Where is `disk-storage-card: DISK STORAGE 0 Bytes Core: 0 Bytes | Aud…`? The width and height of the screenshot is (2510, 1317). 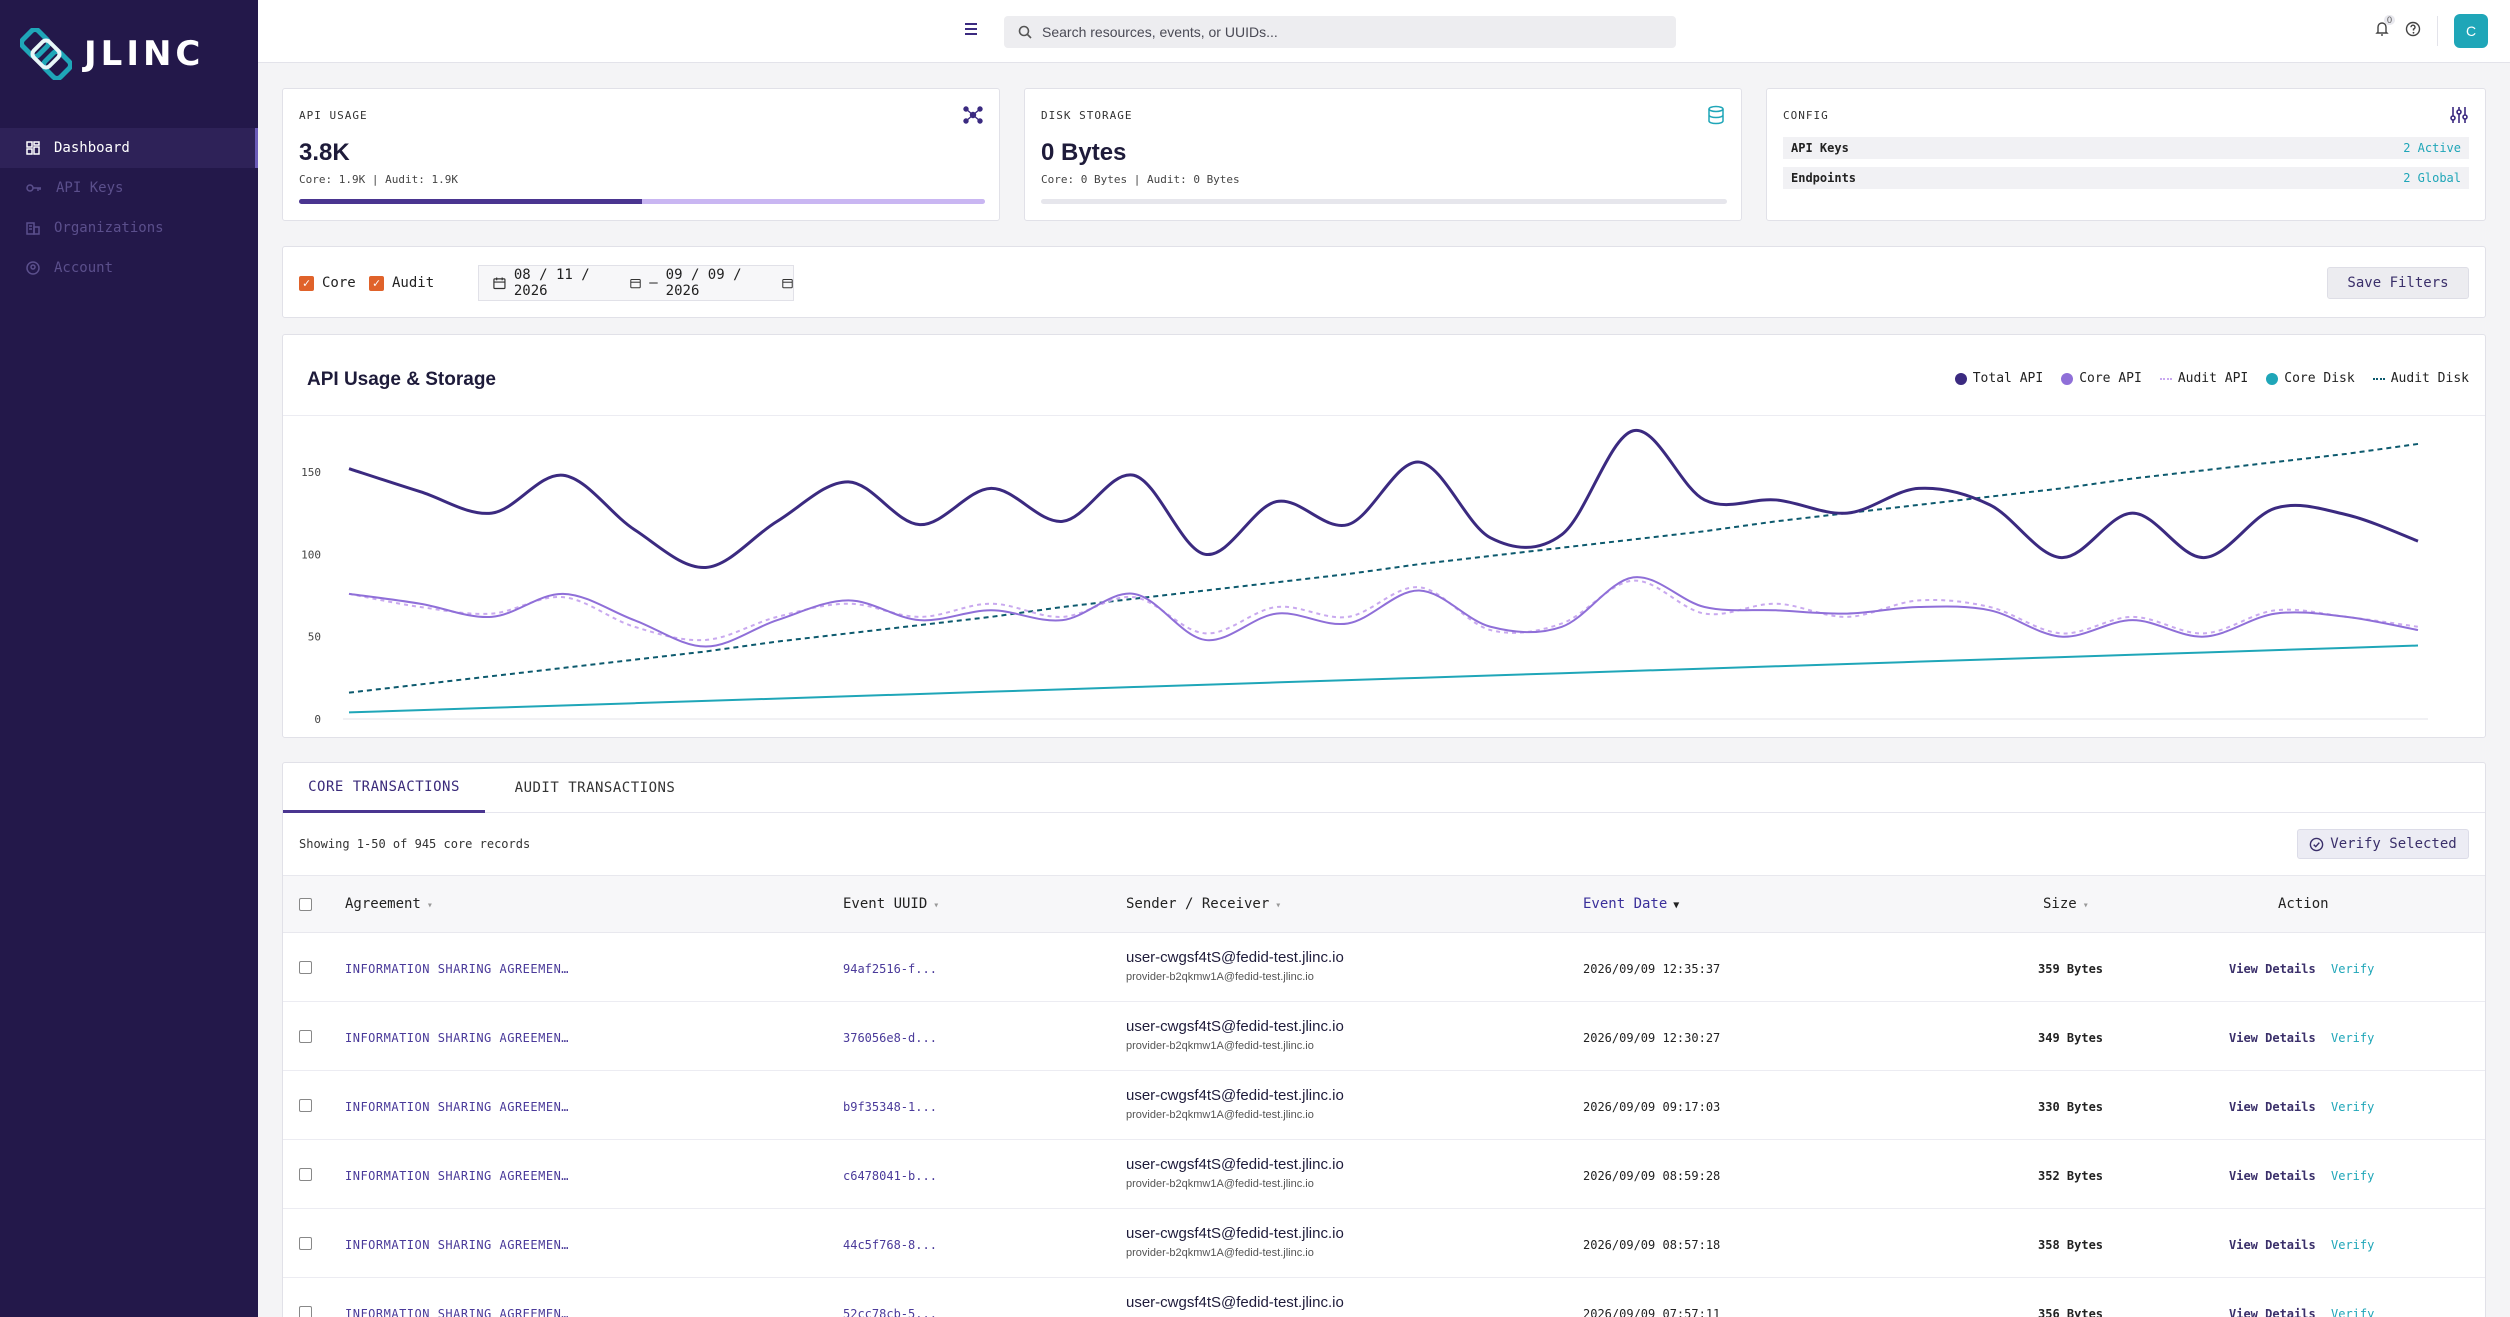
disk-storage-card: DISK STORAGE 0 Bytes Core: 0 Bytes | Aud… is located at coordinates (1383, 154).